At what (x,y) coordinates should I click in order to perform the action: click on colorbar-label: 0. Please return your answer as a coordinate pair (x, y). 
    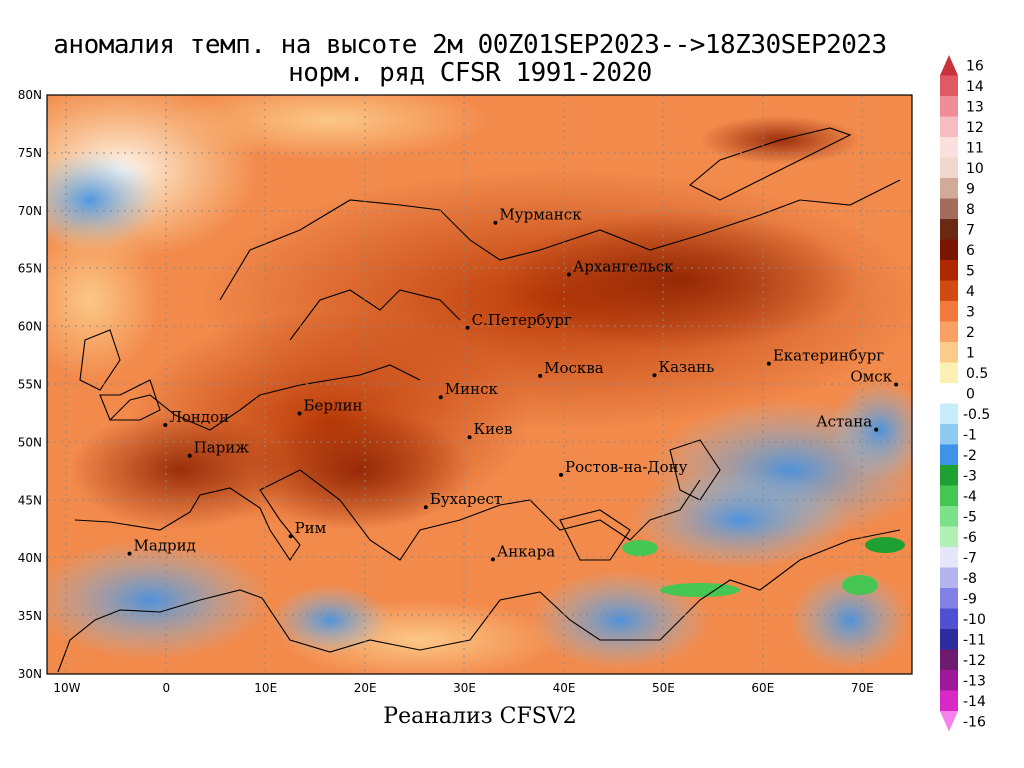
    Looking at the image, I should click on (970, 394).